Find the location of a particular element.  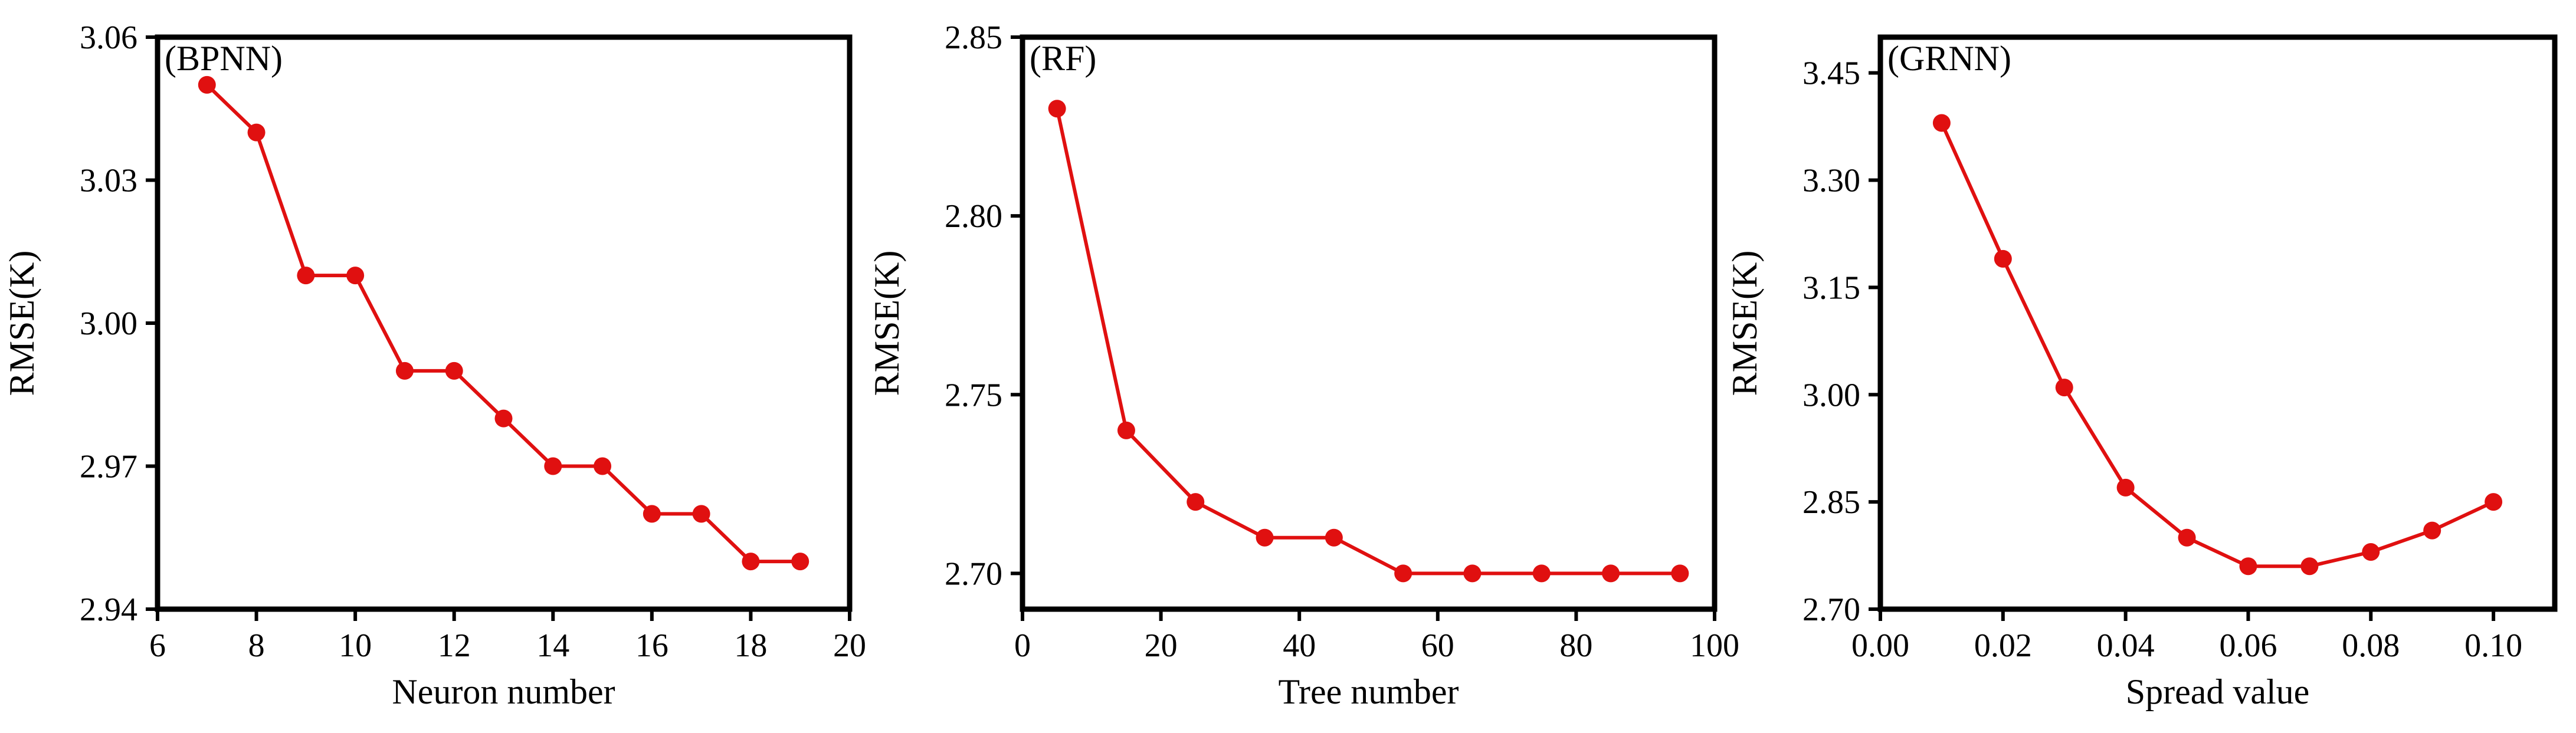

x-tick-label: 0.10 is located at coordinates (2493, 646).